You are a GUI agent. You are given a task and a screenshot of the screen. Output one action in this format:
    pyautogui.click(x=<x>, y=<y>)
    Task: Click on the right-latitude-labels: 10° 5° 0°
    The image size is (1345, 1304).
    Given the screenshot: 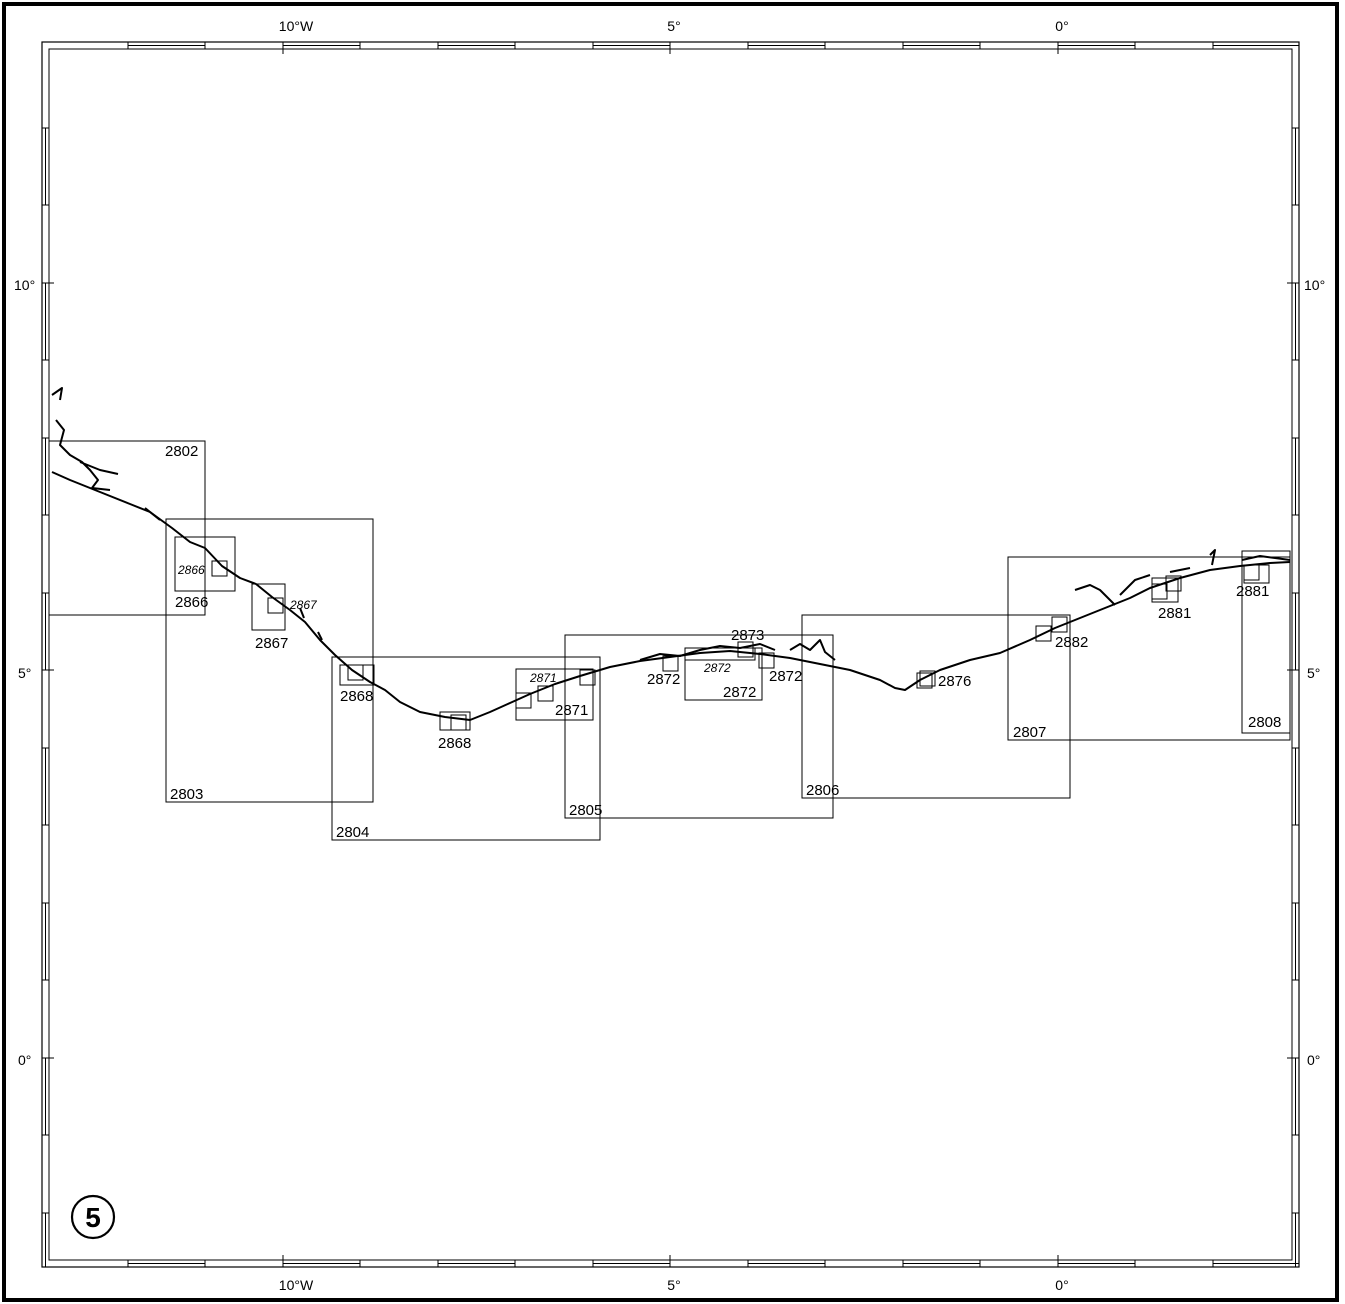 What is the action you would take?
    pyautogui.click(x=1314, y=672)
    